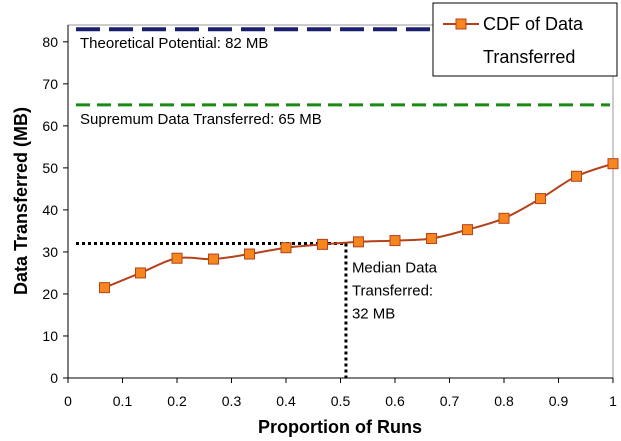 The width and height of the screenshot is (621, 441). What do you see at coordinates (50, 294) in the screenshot?
I see `y-tick-label: 20` at bounding box center [50, 294].